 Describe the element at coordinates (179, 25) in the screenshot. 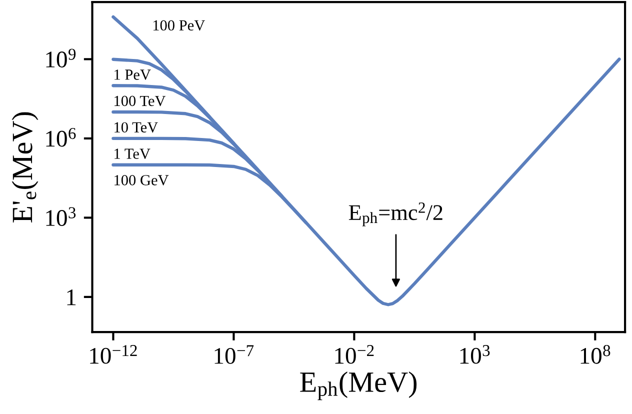

I see `series-label: 100 PeV` at that location.